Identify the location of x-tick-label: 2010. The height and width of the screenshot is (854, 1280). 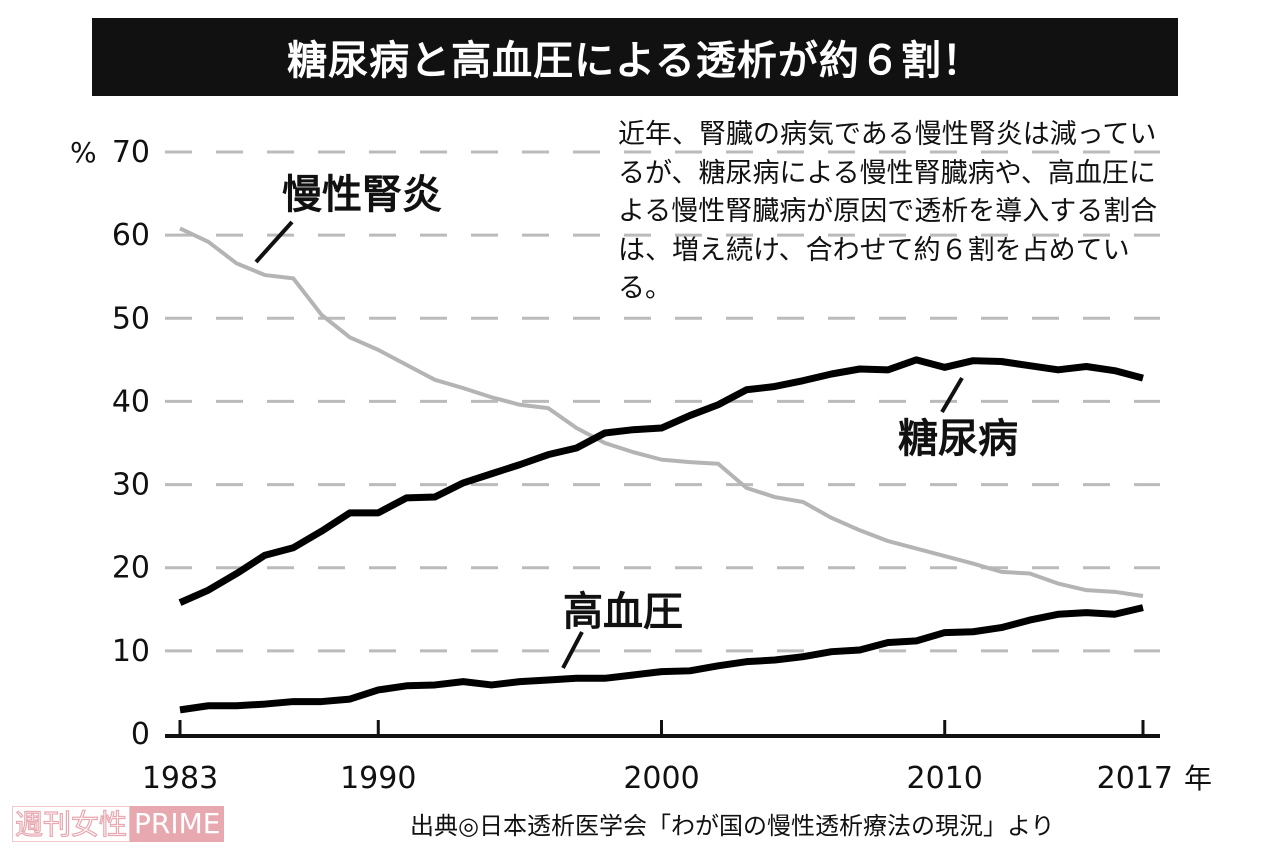
(945, 778).